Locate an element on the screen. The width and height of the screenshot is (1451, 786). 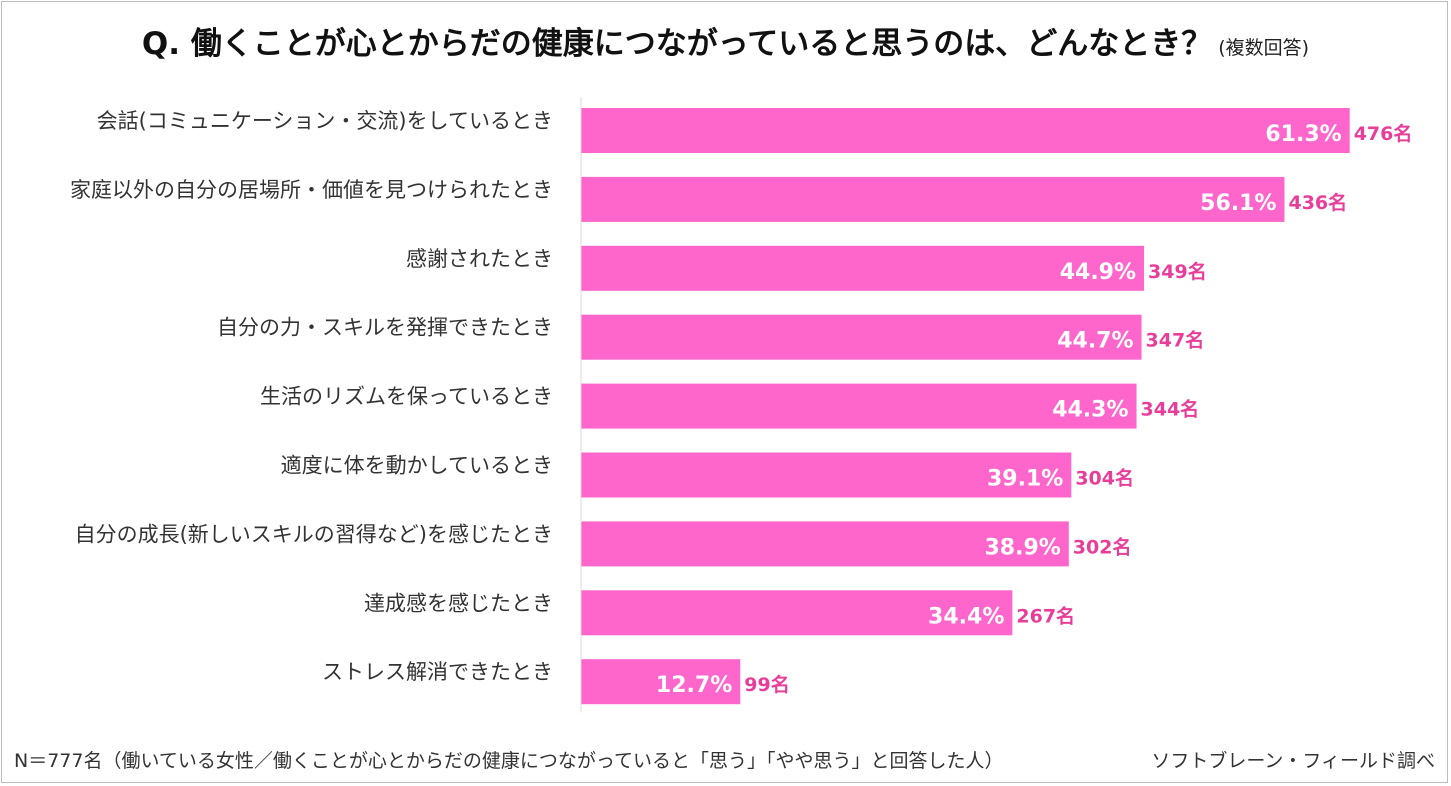
category-label: 生活のリズムを保っているとき is located at coordinates (406, 397).